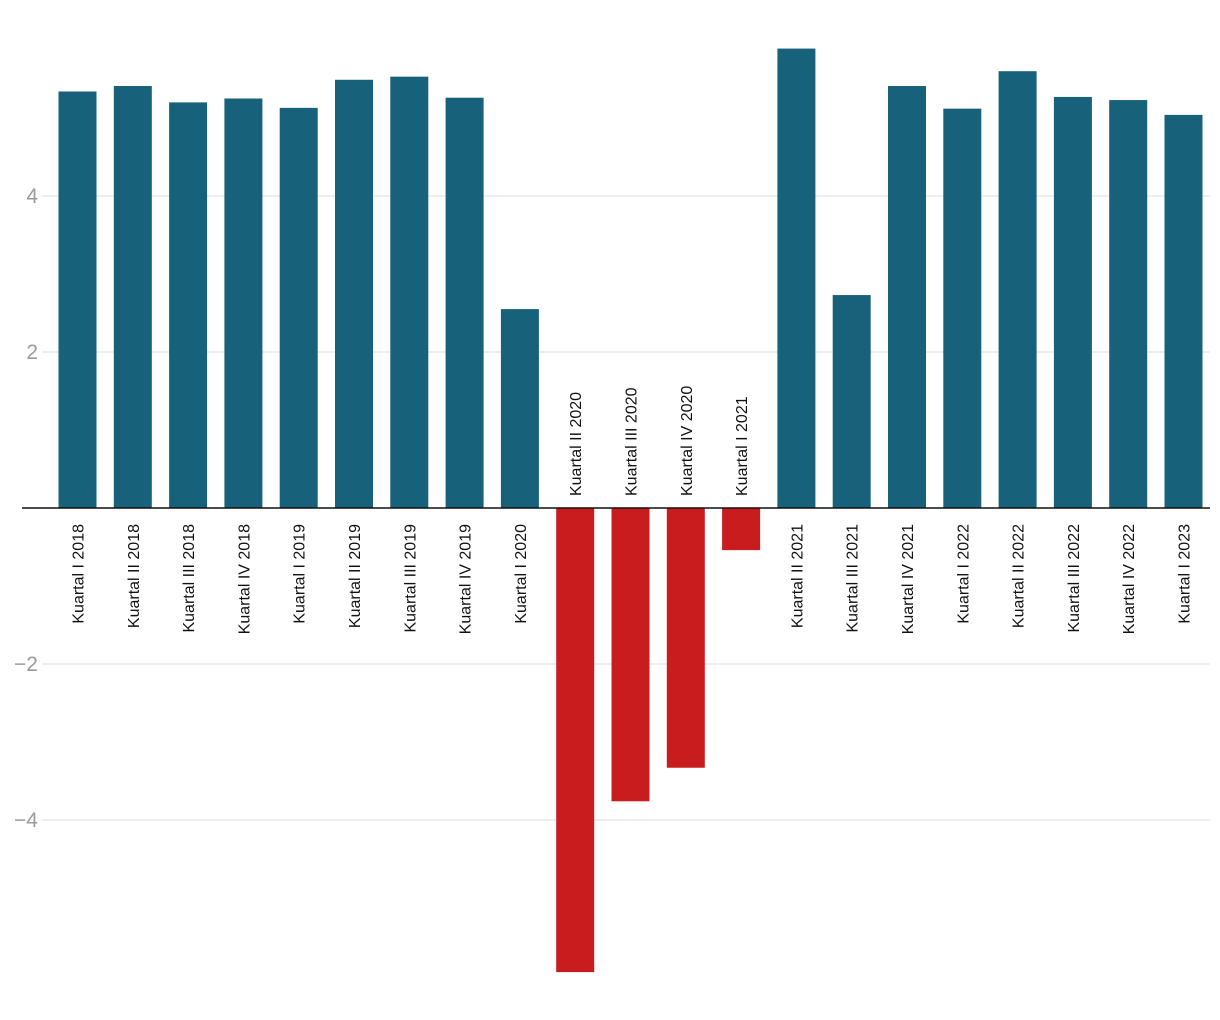 The image size is (1220, 1020). Describe the element at coordinates (632, 441) in the screenshot. I see `category-label: Kuartal III 2020` at that location.